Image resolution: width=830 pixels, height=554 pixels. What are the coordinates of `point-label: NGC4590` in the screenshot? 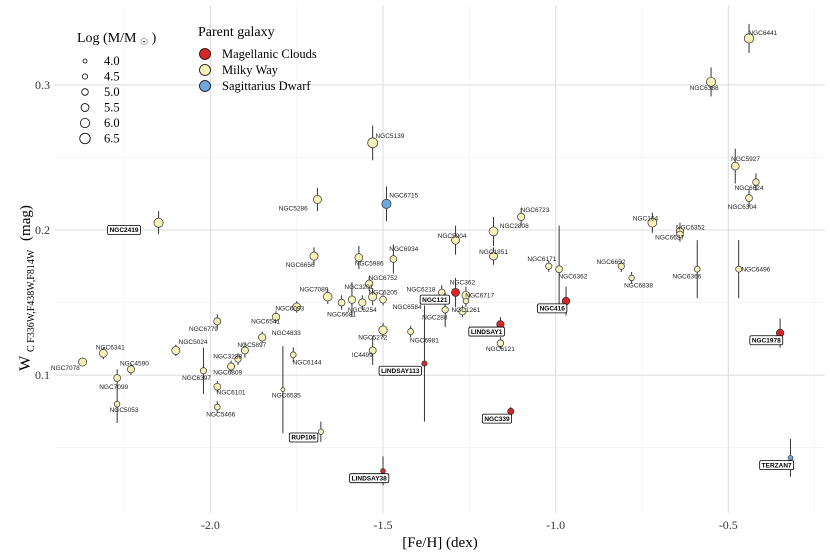 It's located at (134, 364).